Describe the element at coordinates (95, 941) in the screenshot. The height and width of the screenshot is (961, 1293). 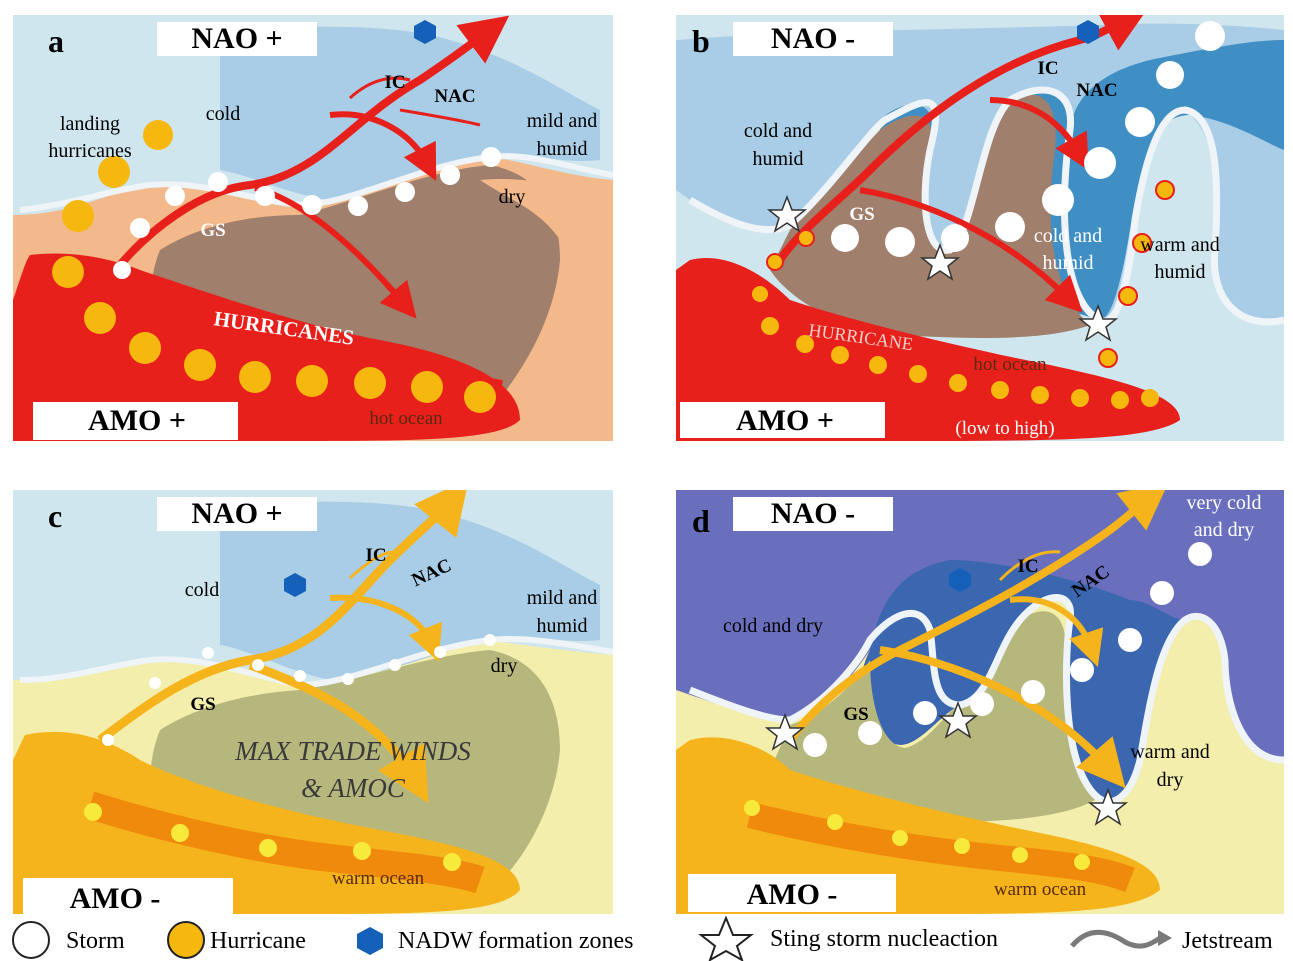
I see `legend-storm: Storm` at that location.